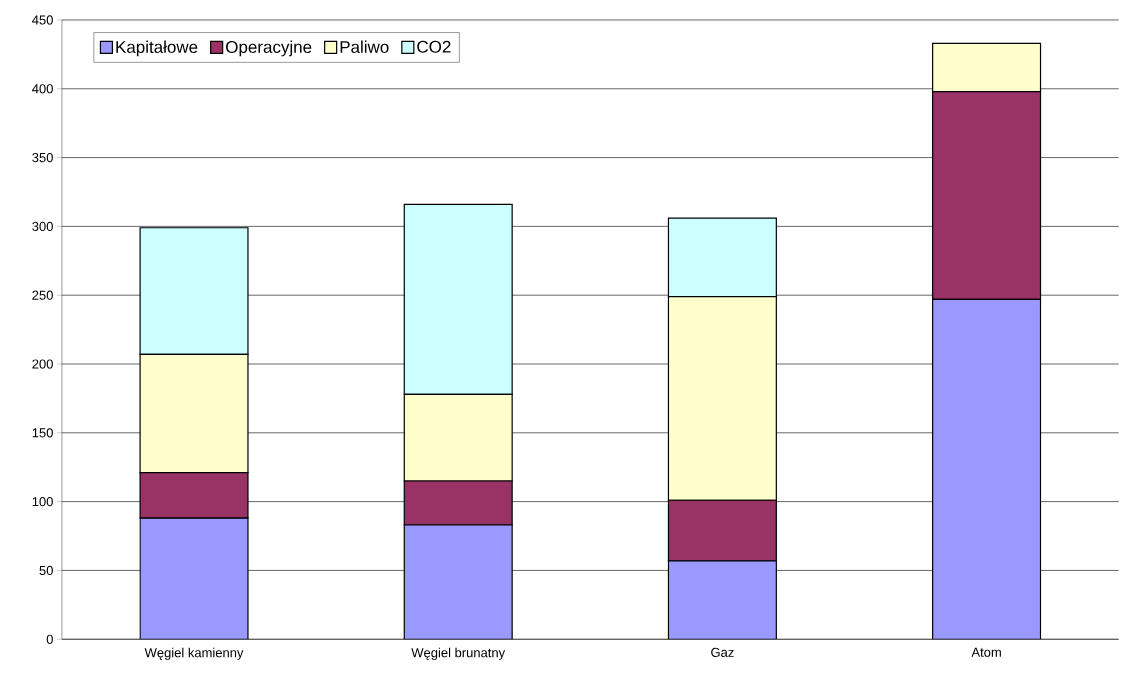 This screenshot has width=1122, height=681. What do you see at coordinates (42, 226) in the screenshot?
I see `y-tick-label: 300` at bounding box center [42, 226].